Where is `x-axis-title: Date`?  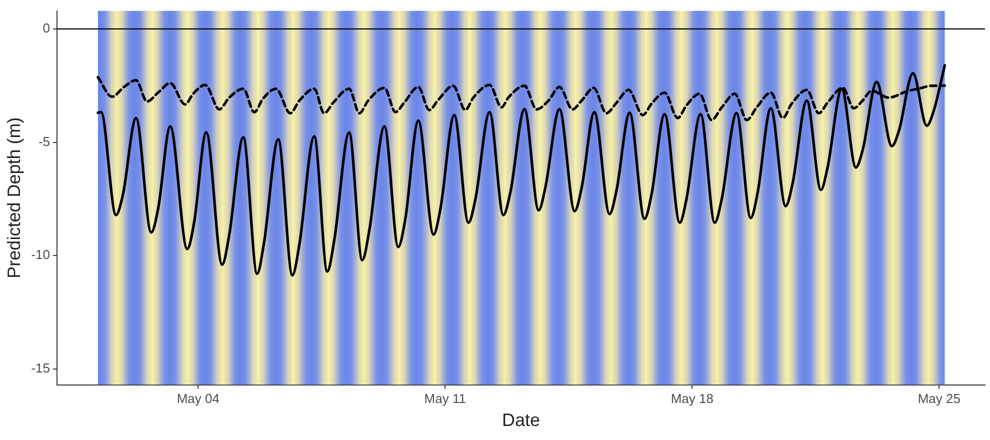
x-axis-title: Date is located at coordinates (521, 420).